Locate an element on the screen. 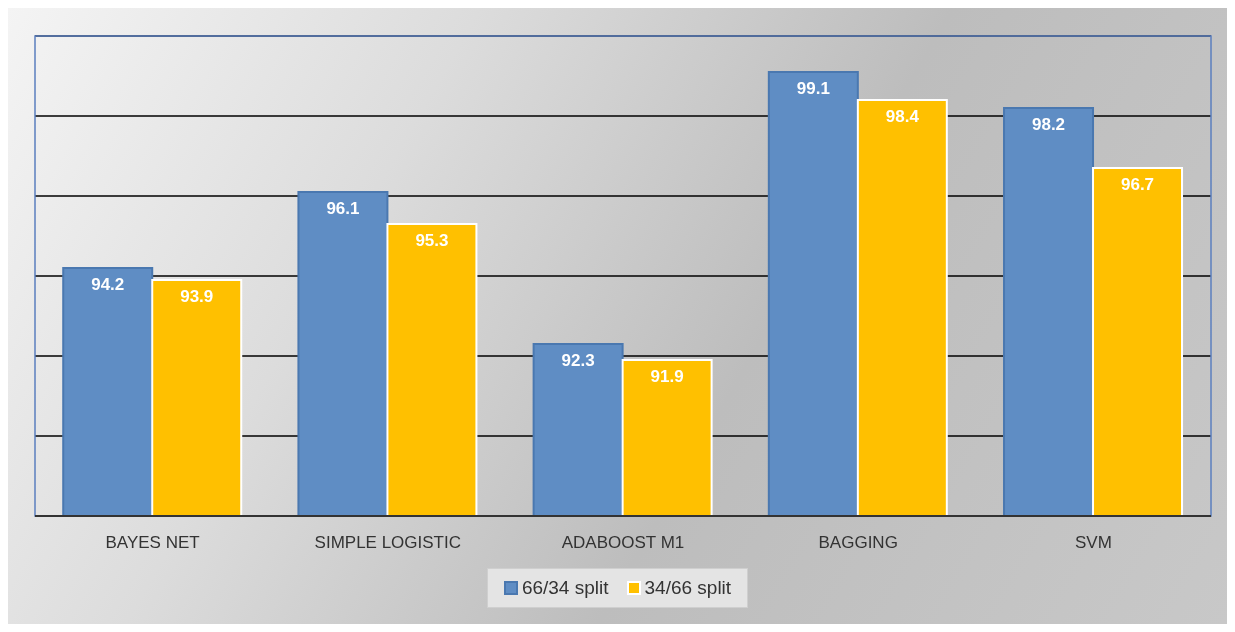  data-label: 96.7 is located at coordinates (1137, 185).